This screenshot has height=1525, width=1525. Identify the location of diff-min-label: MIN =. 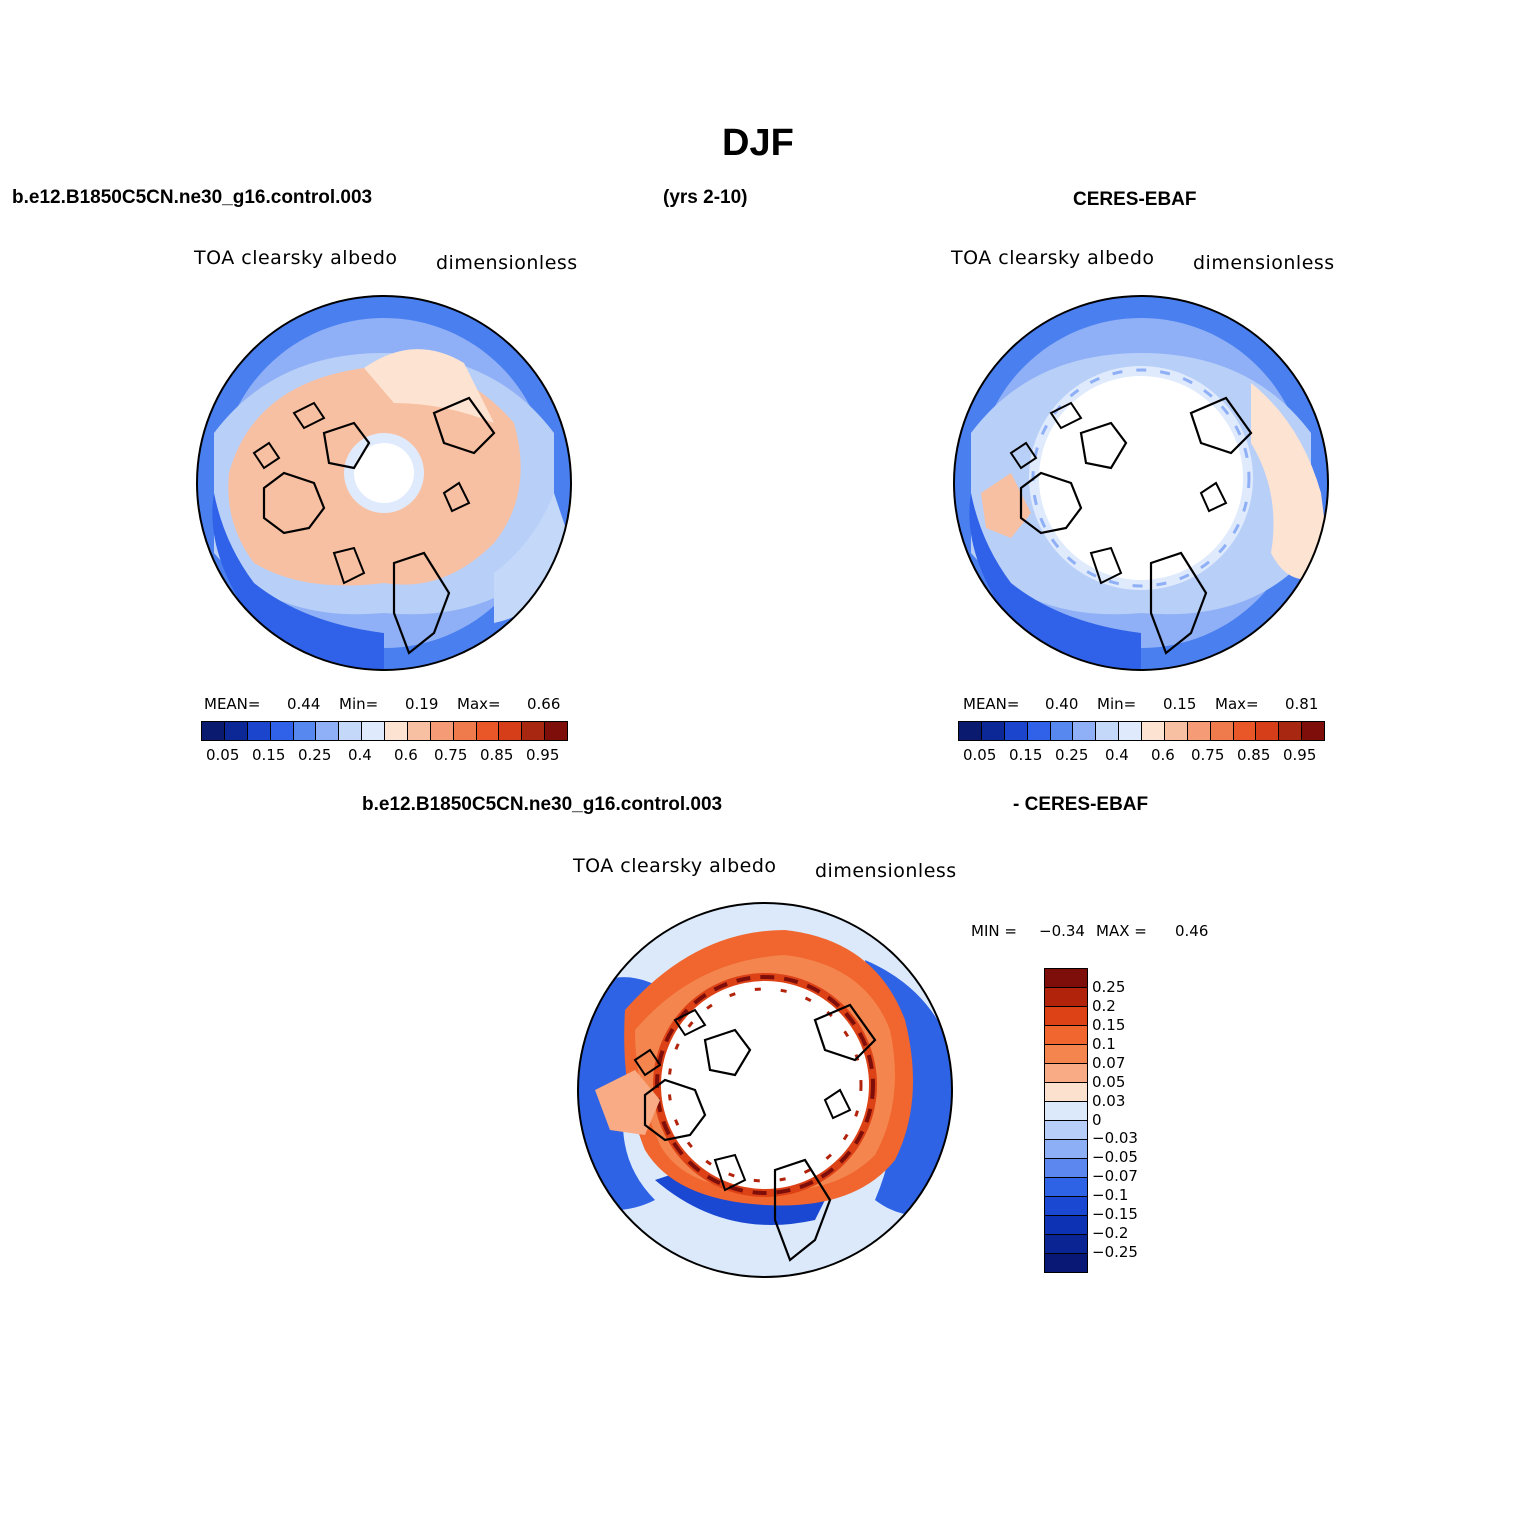
(994, 931).